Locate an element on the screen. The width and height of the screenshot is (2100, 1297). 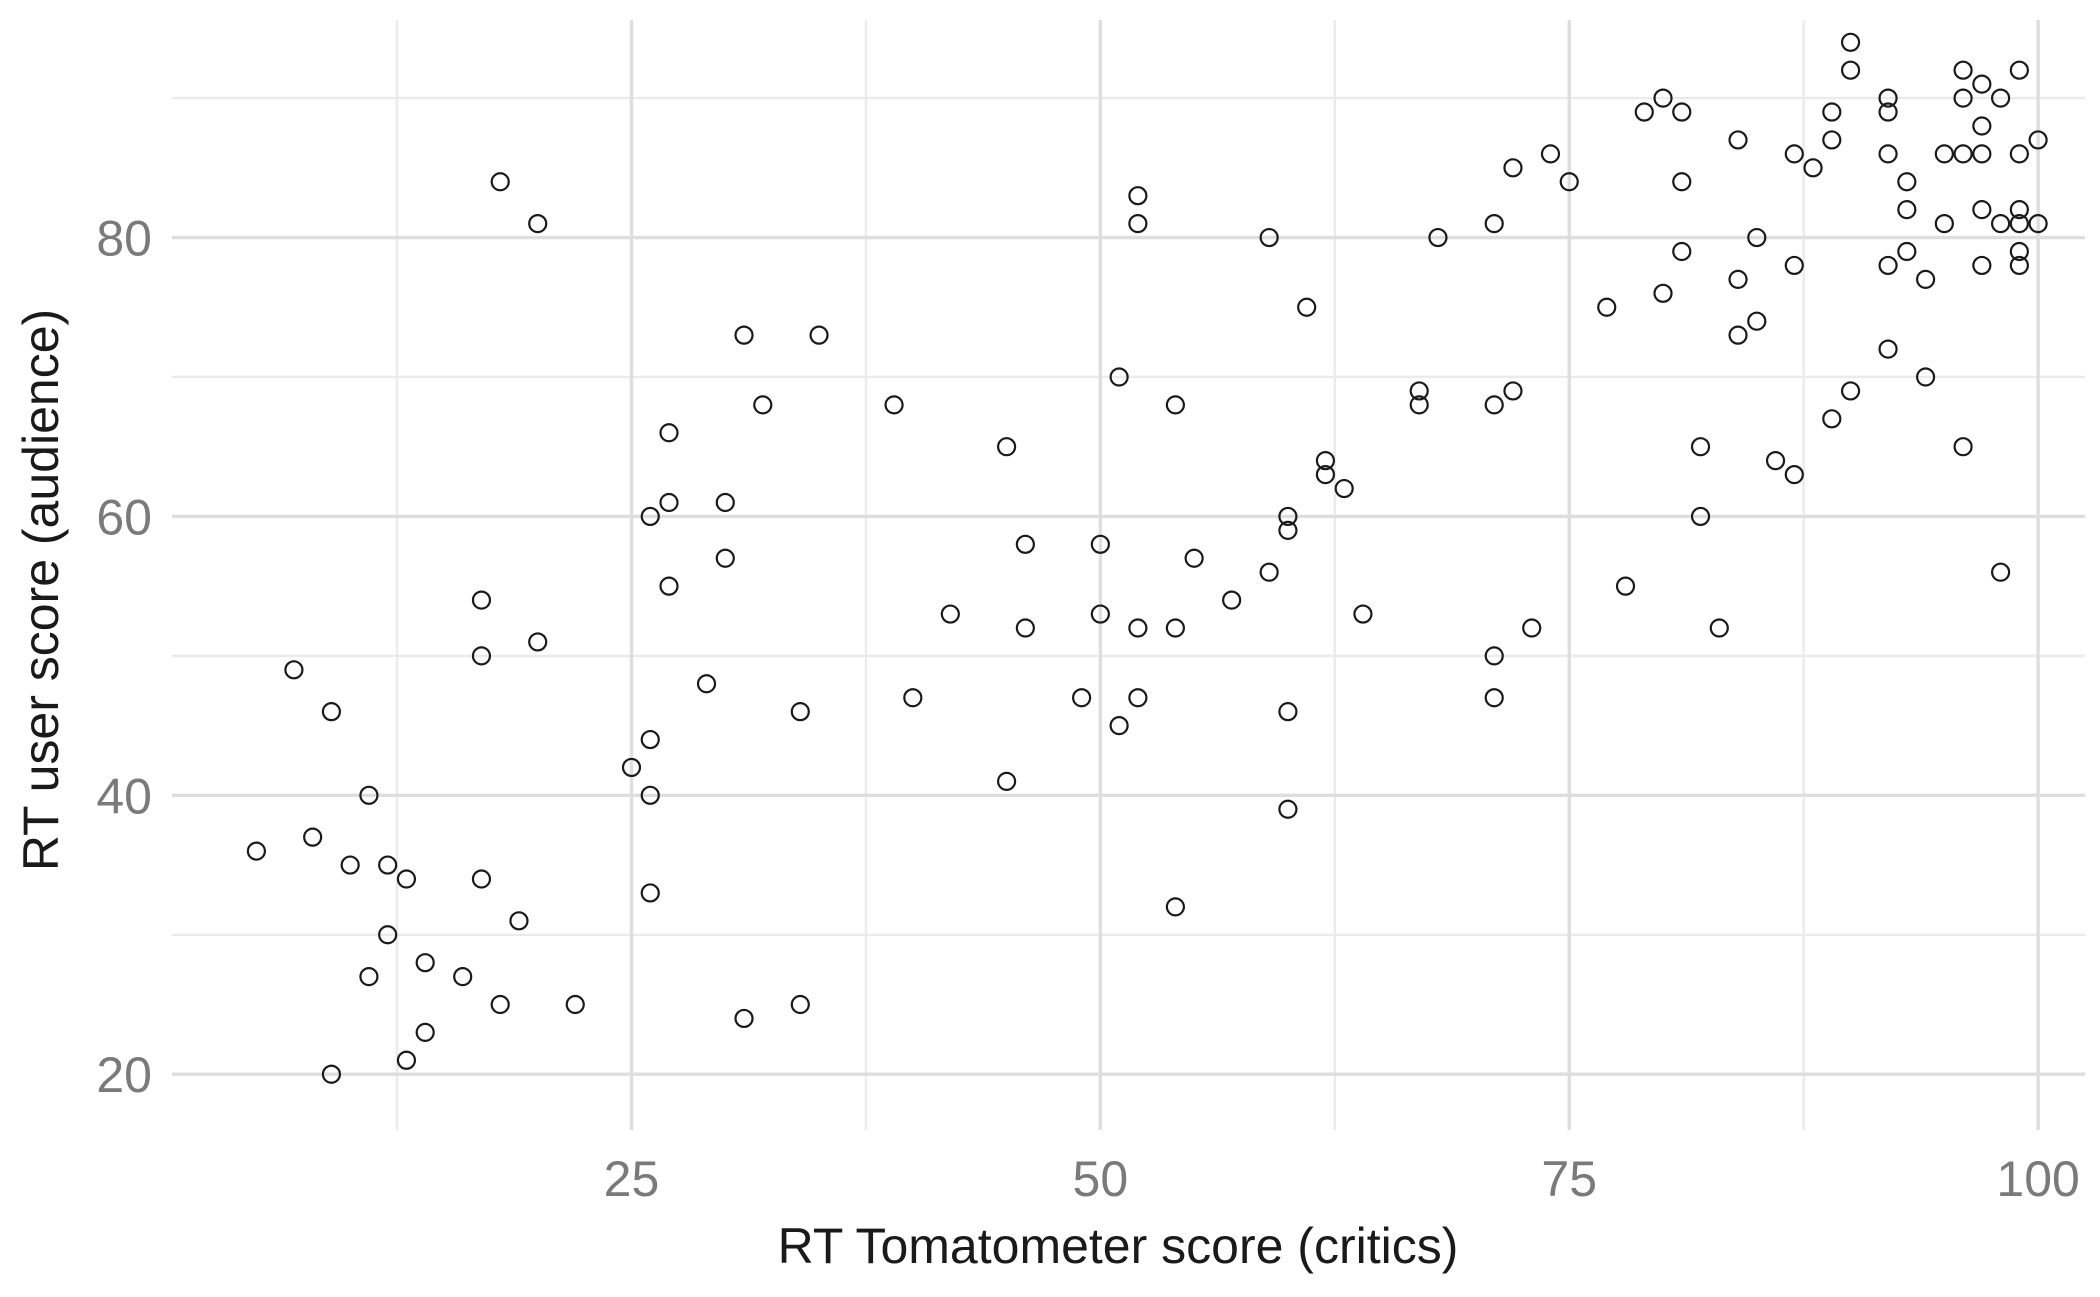
x-axis-title: RT Tomatometer score (critics) is located at coordinates (1118, 1246).